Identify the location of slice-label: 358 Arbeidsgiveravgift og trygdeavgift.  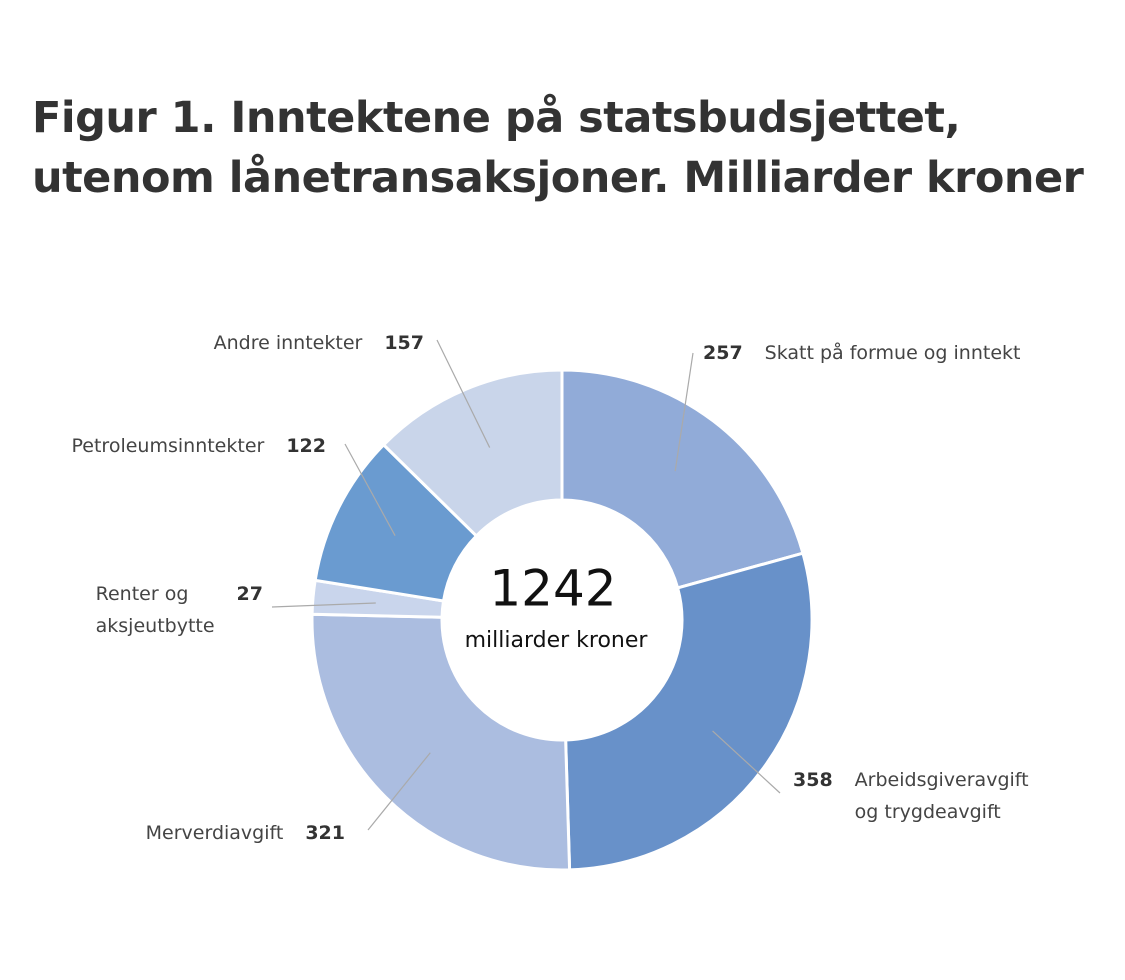
(911, 796).